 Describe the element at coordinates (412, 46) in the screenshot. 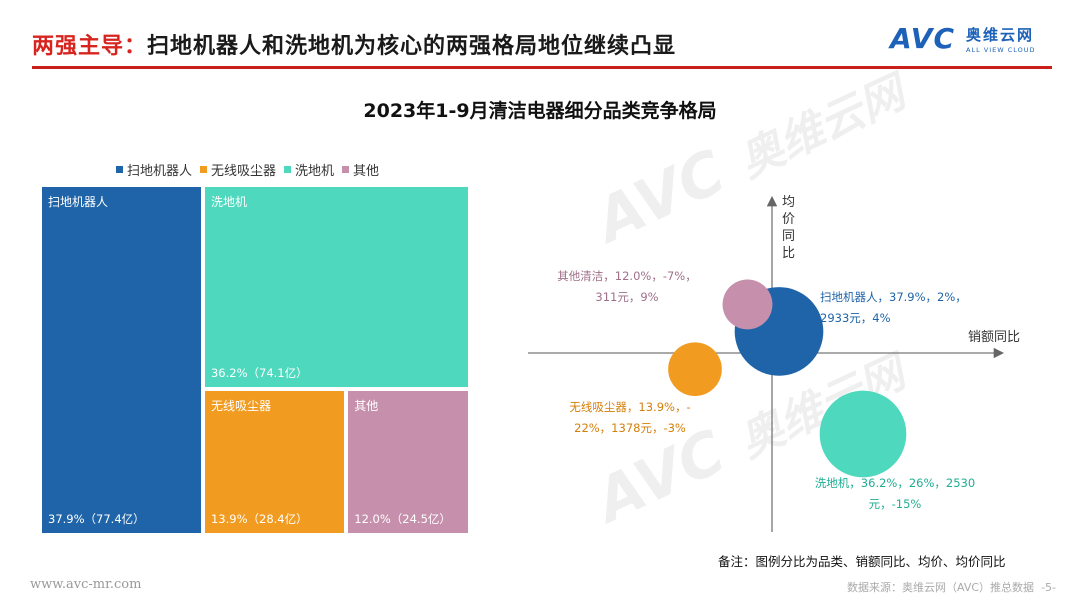

I see `page-title-body: 扫地机器人和洗地机为核心的两强格局地位继续凸显` at that location.